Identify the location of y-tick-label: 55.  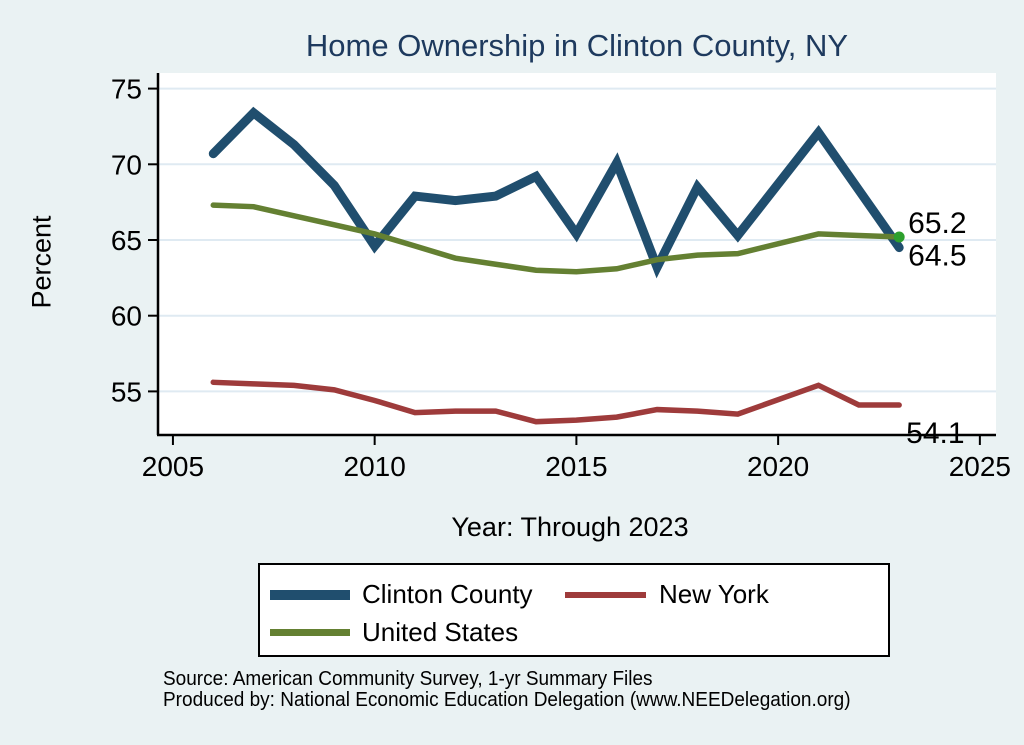
(126, 391).